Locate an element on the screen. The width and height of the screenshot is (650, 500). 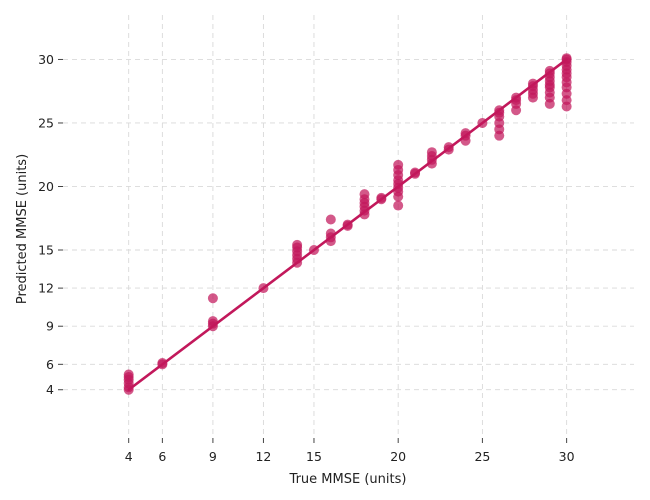
x-axis-title: True MMSE (units) is located at coordinates (348, 479).